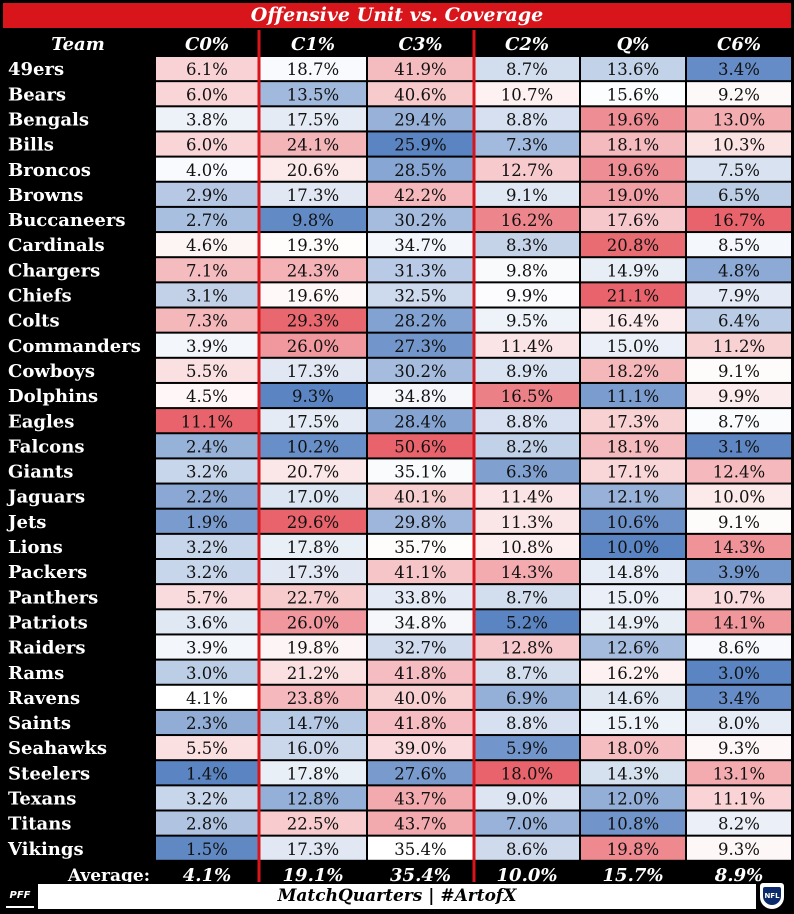  Describe the element at coordinates (313, 321) in the screenshot. I see `cell-value: 29.3%` at that location.